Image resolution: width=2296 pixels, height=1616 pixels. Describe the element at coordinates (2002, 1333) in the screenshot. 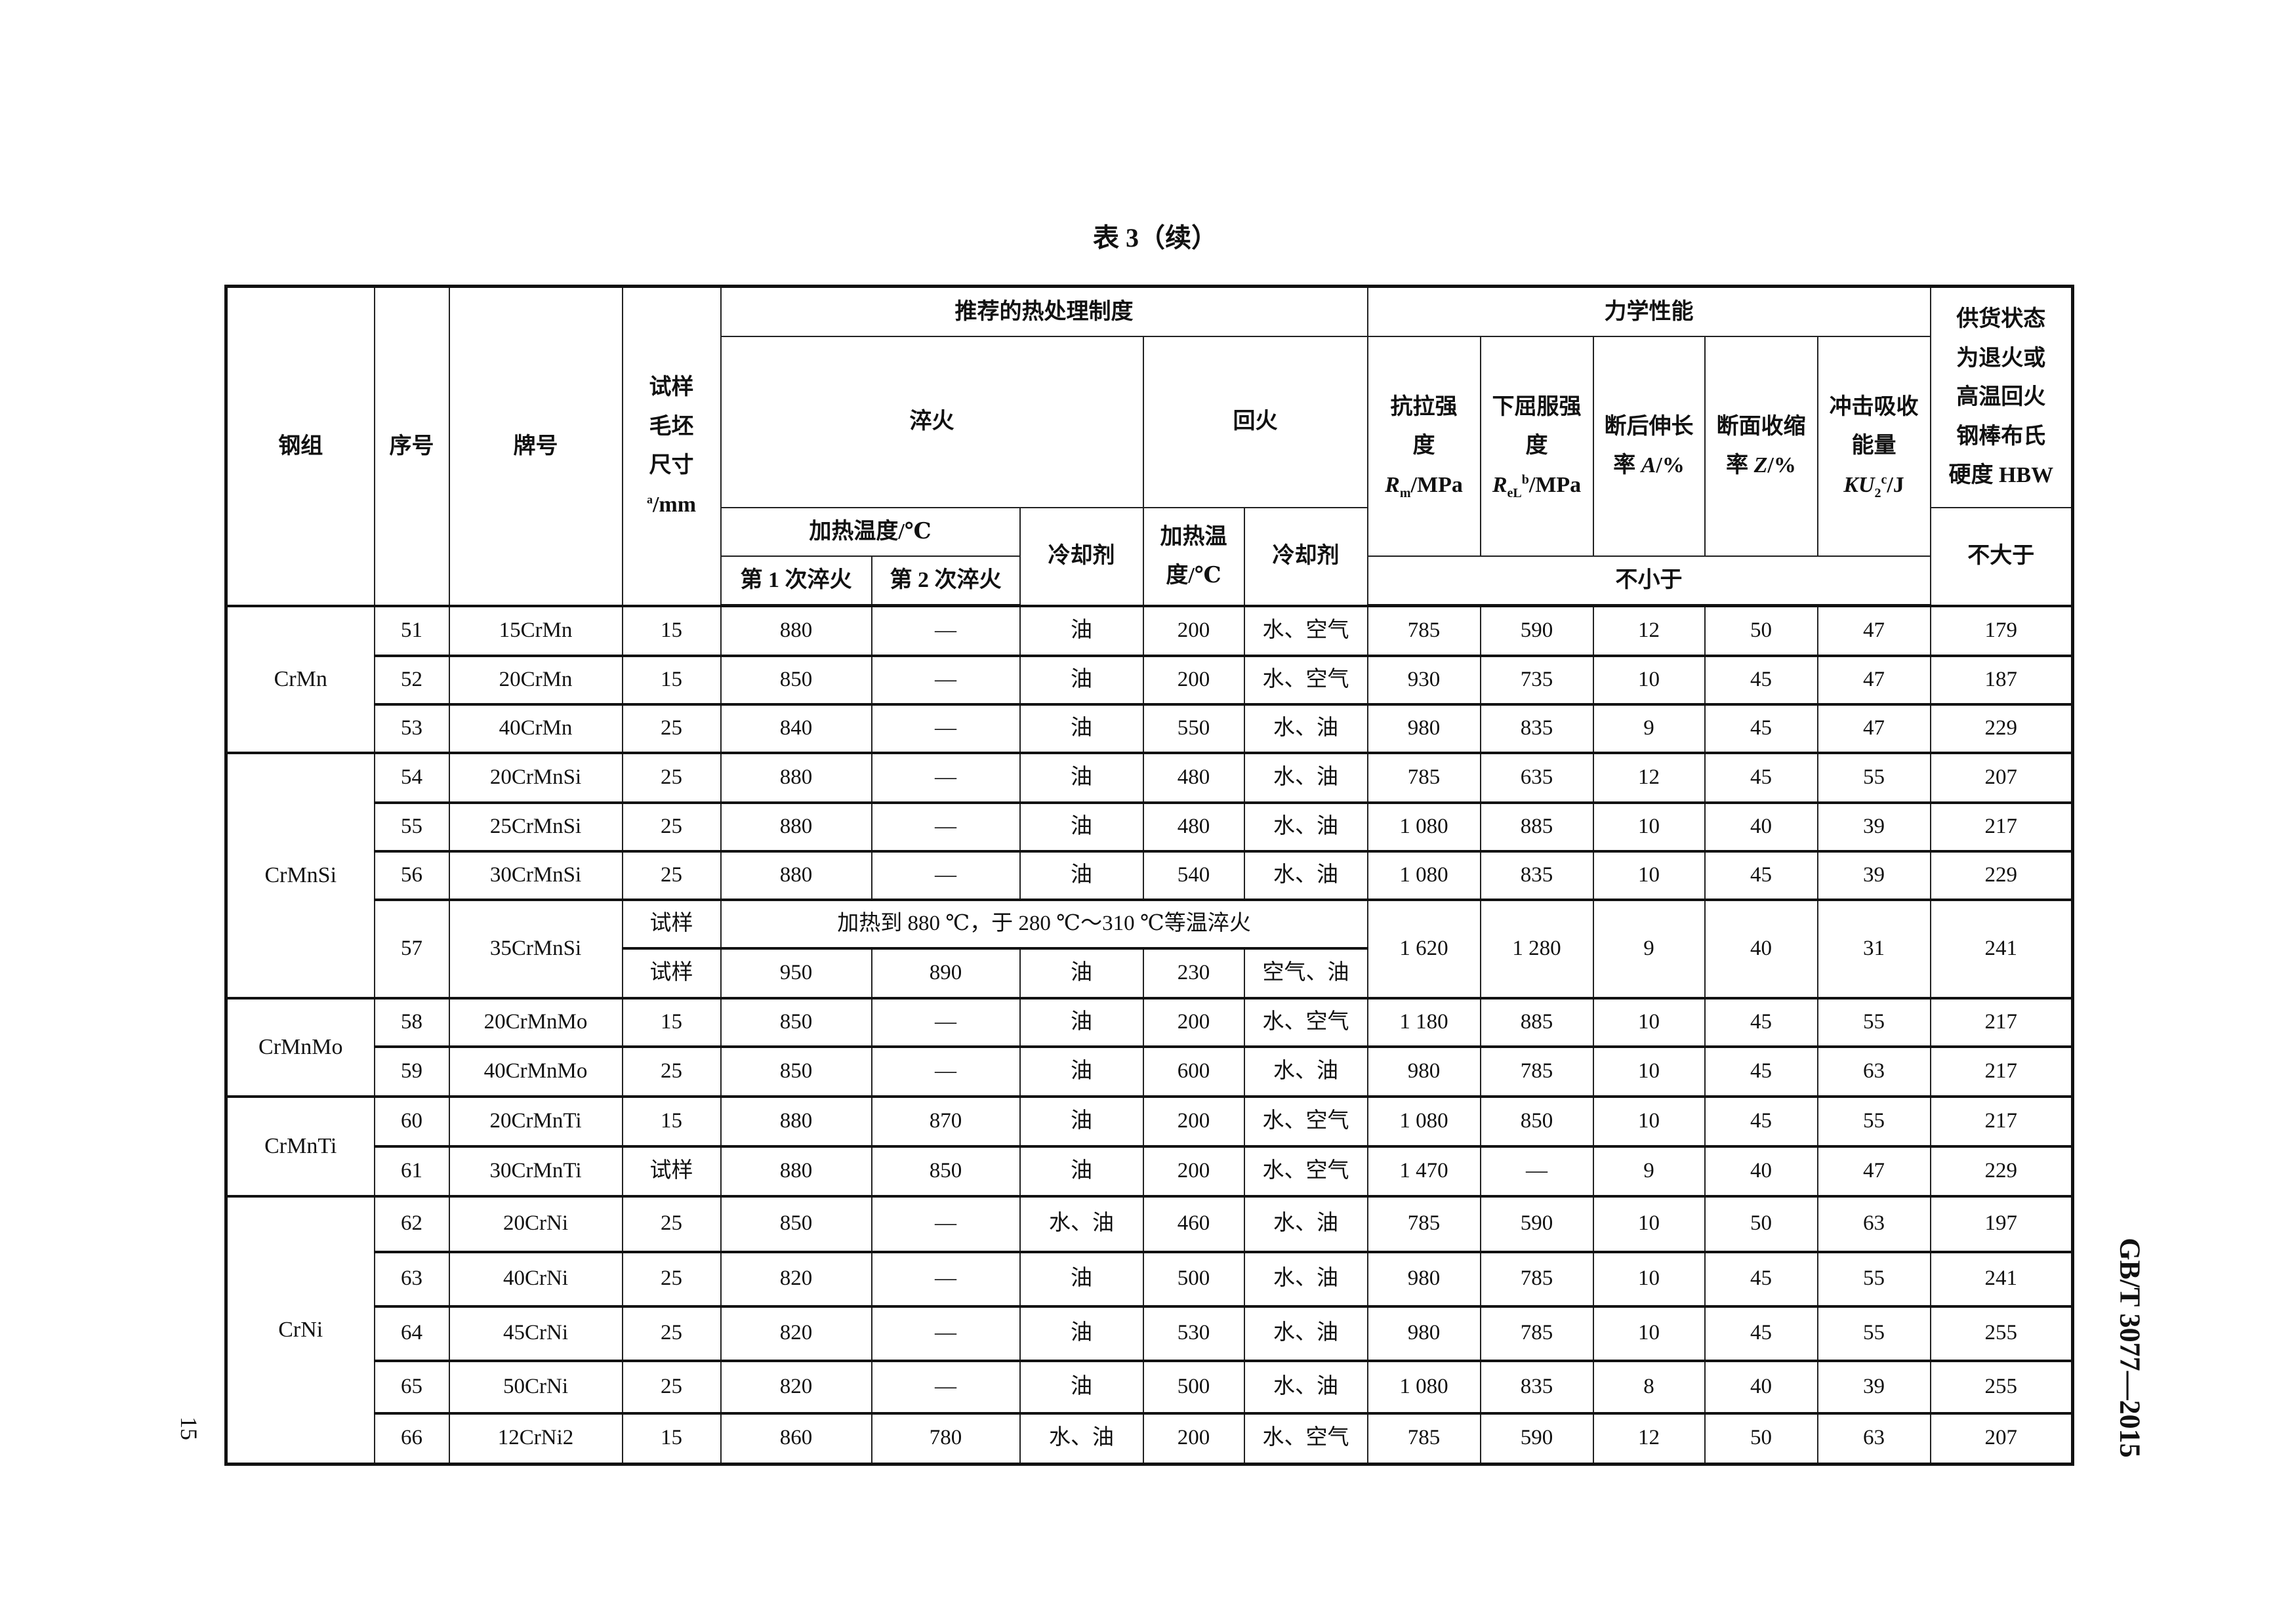

I see `hardness-cell: 255` at that location.